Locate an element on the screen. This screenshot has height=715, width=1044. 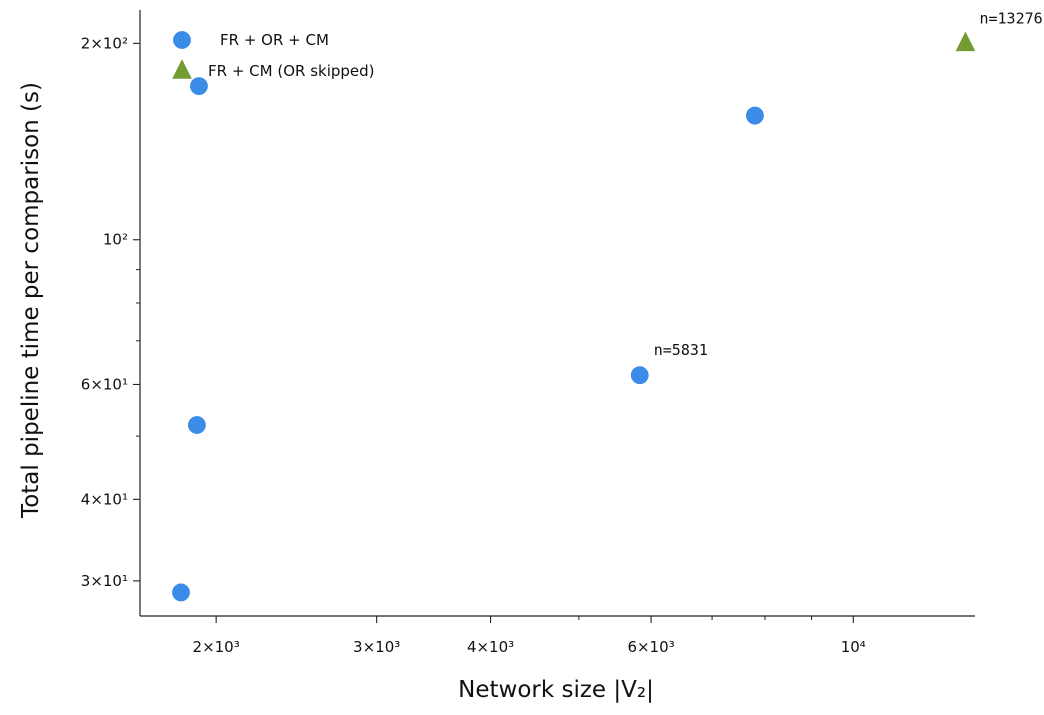
legend-item-fr-cm-or-skipped: FR + CM (OR skipped) is located at coordinates (273, 69).